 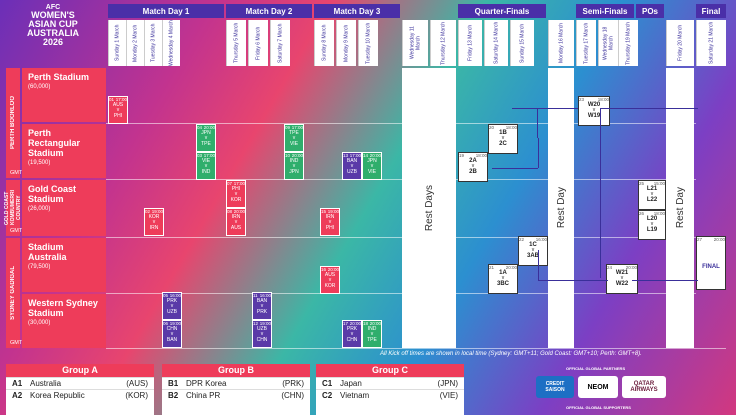 I want to click on venue-gold-coast: Gold Coast Stadium (26,000), so click(x=64, y=208).